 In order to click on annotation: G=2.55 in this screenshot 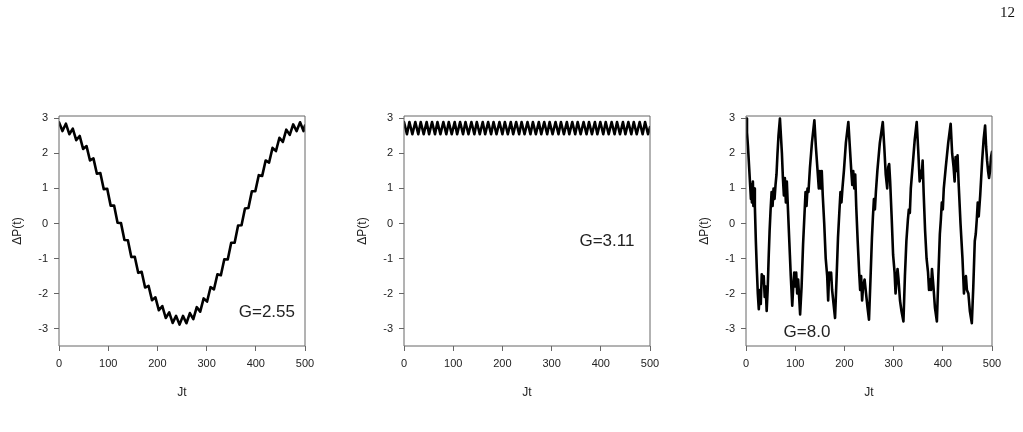, I will do `click(266, 311)`.